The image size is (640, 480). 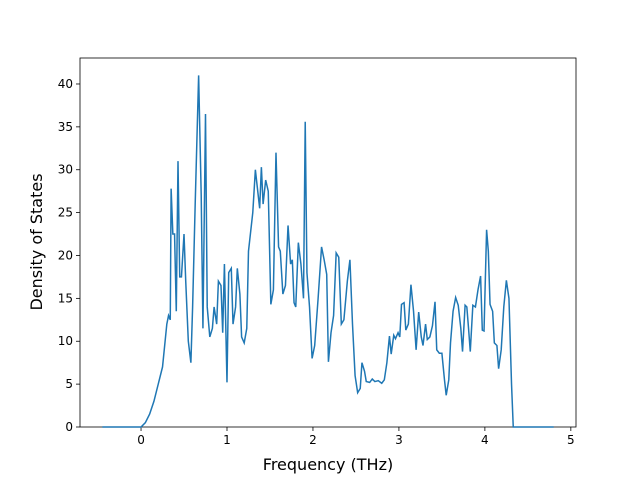 I want to click on x-tick-label: 3, so click(x=399, y=440).